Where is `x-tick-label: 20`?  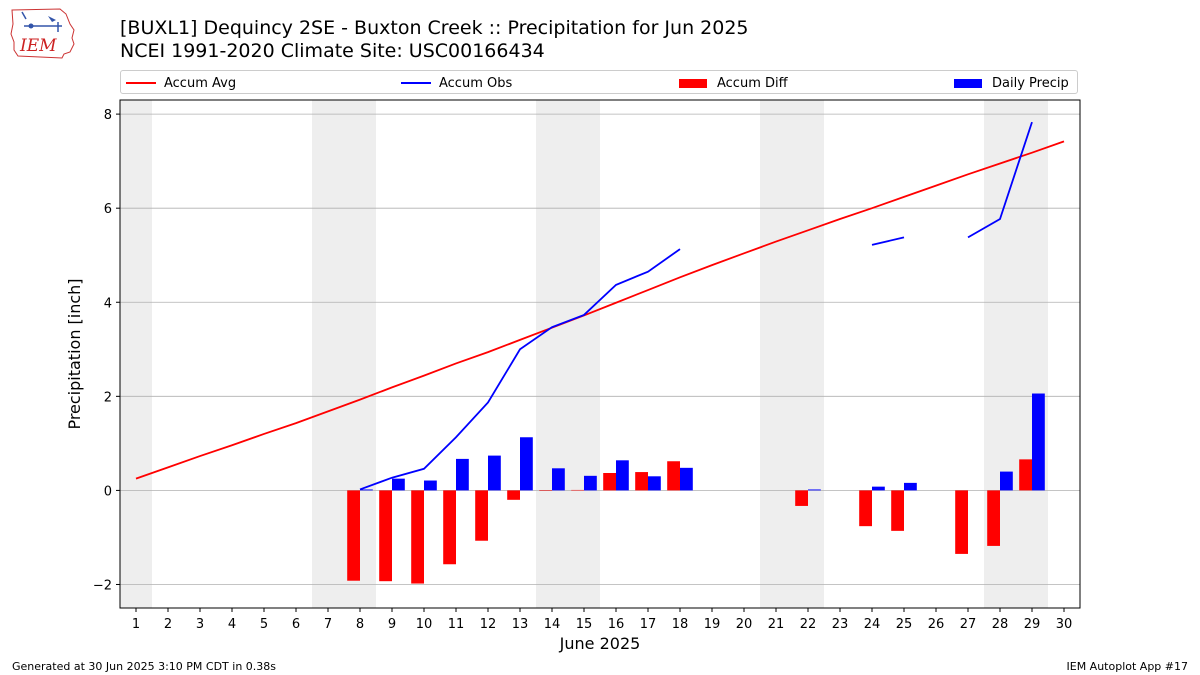
x-tick-label: 20 is located at coordinates (744, 624).